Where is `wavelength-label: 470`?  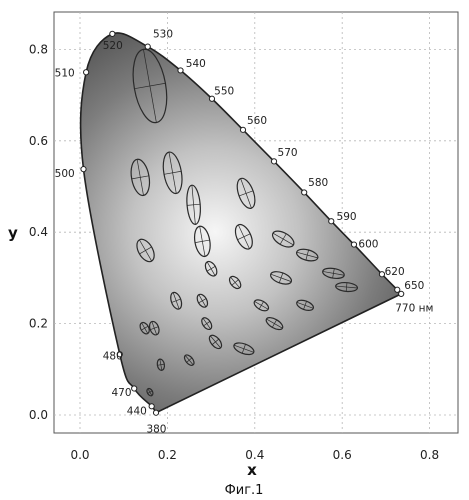 wavelength-label: 470 is located at coordinates (121, 393).